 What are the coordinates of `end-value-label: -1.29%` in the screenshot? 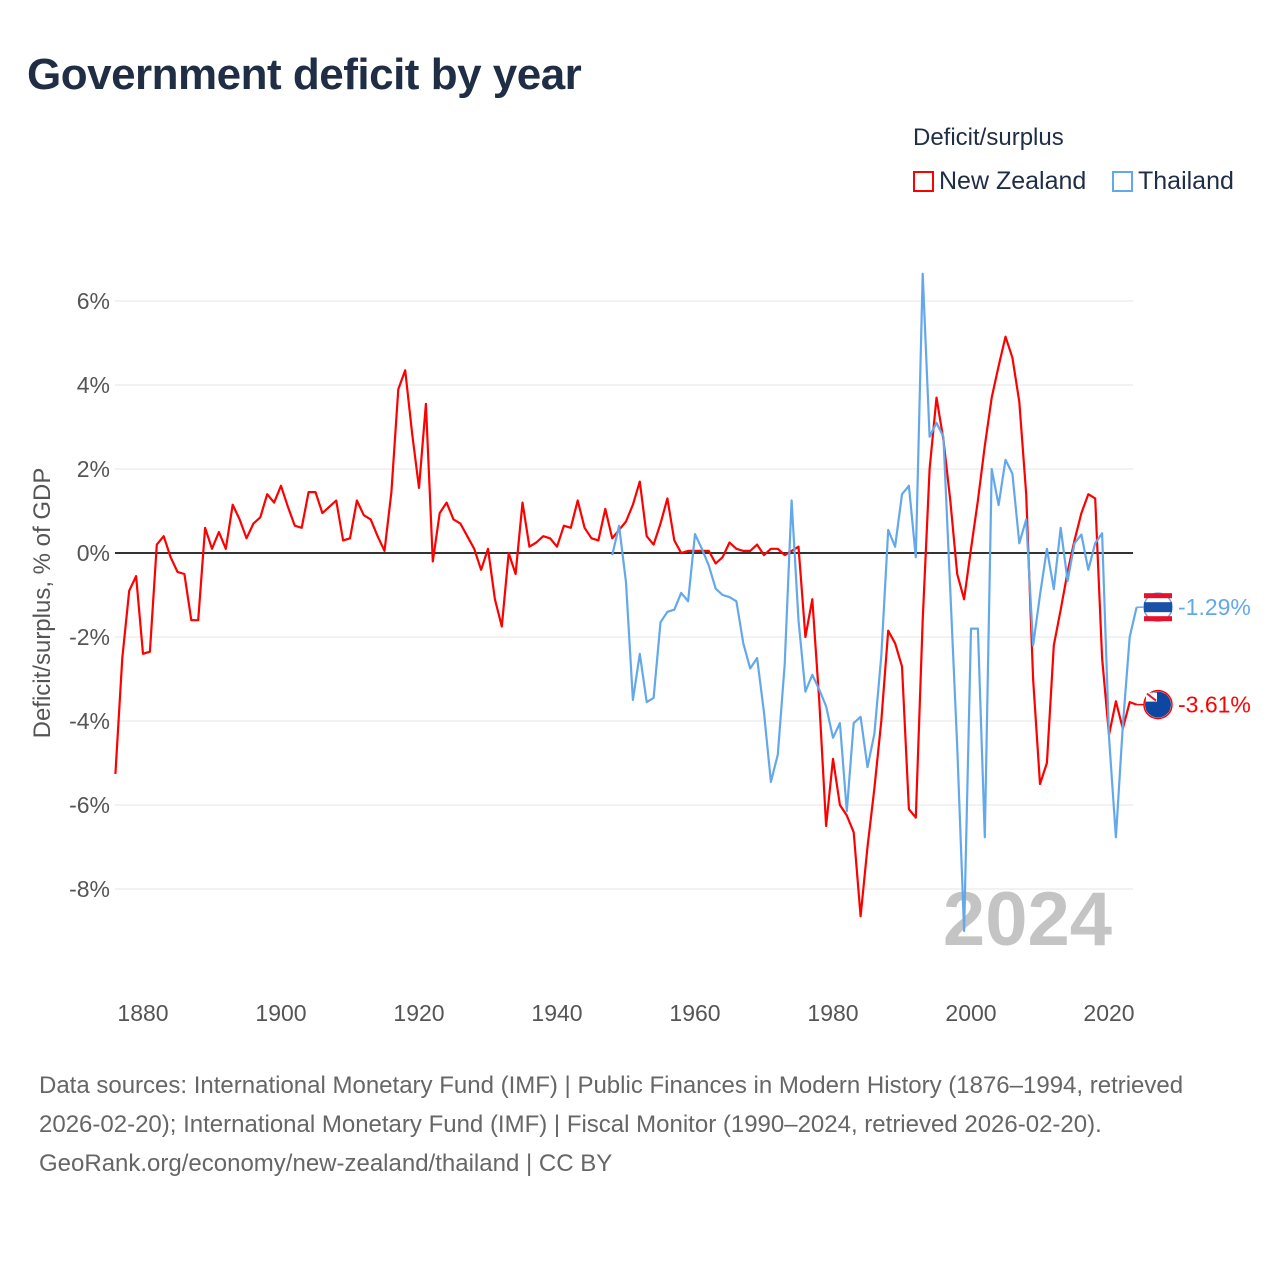 It's located at (1214, 607).